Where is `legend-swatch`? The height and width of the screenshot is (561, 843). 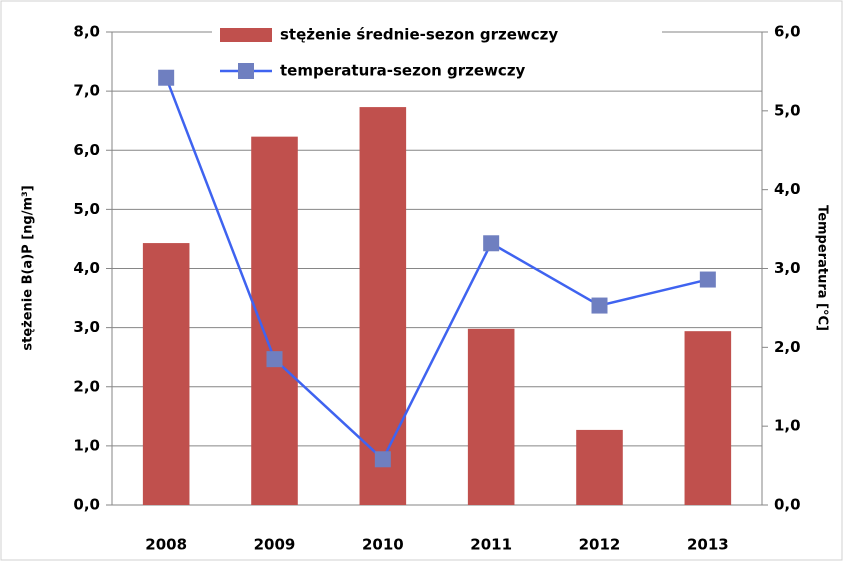
legend-swatch is located at coordinates (246, 35).